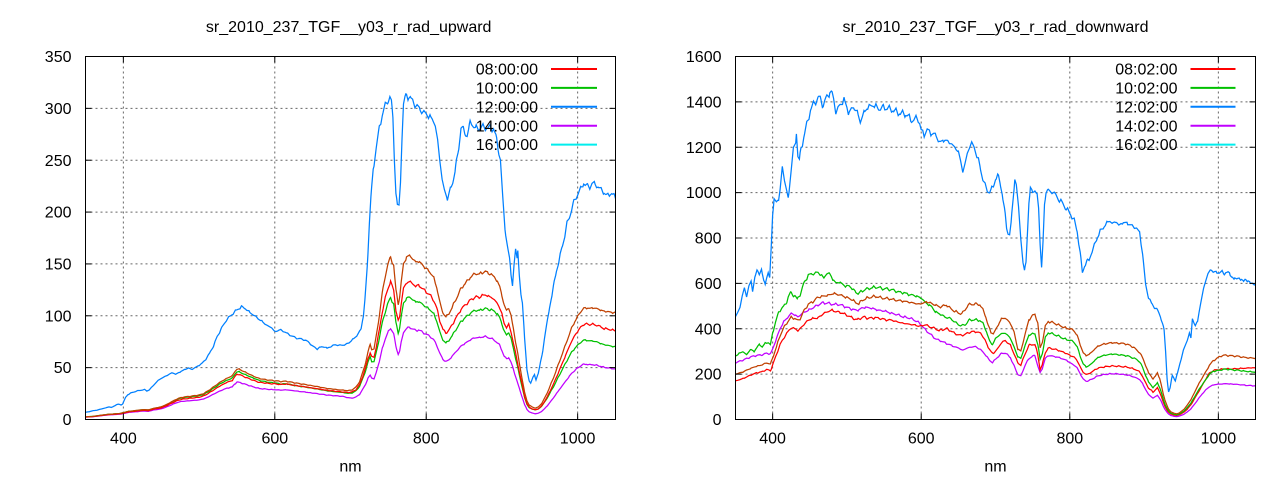  What do you see at coordinates (704, 148) in the screenshot?
I see `svg-text: 1200` at bounding box center [704, 148].